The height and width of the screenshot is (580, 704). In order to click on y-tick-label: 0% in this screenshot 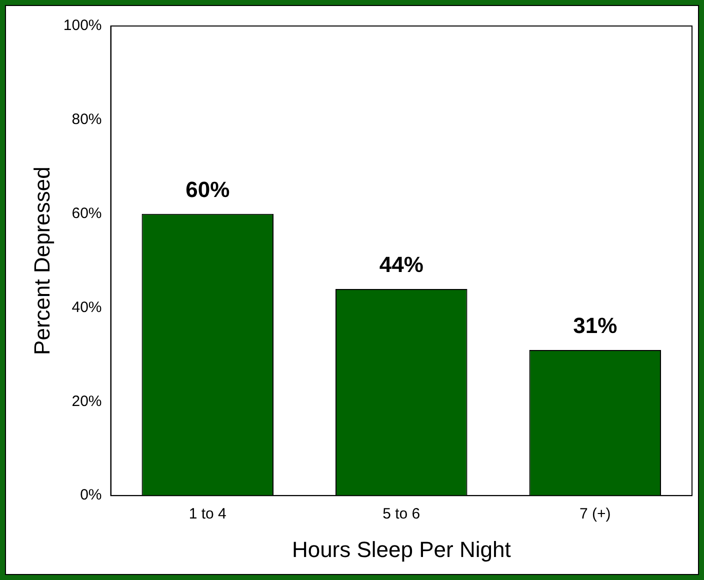, I will do `click(91, 495)`.